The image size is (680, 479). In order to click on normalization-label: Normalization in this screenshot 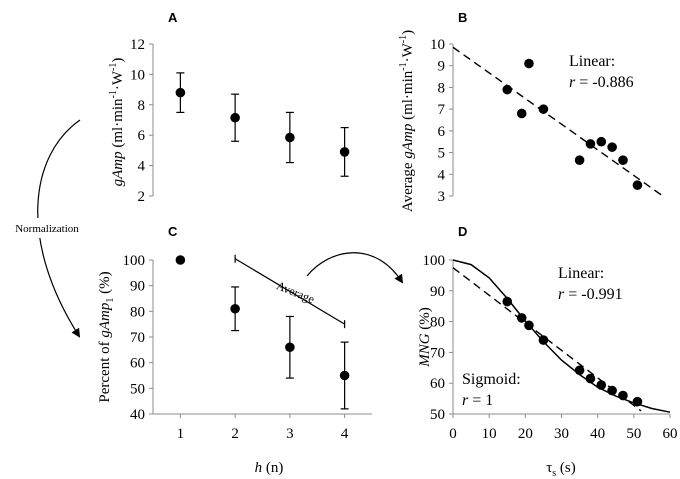, I will do `click(47, 229)`.